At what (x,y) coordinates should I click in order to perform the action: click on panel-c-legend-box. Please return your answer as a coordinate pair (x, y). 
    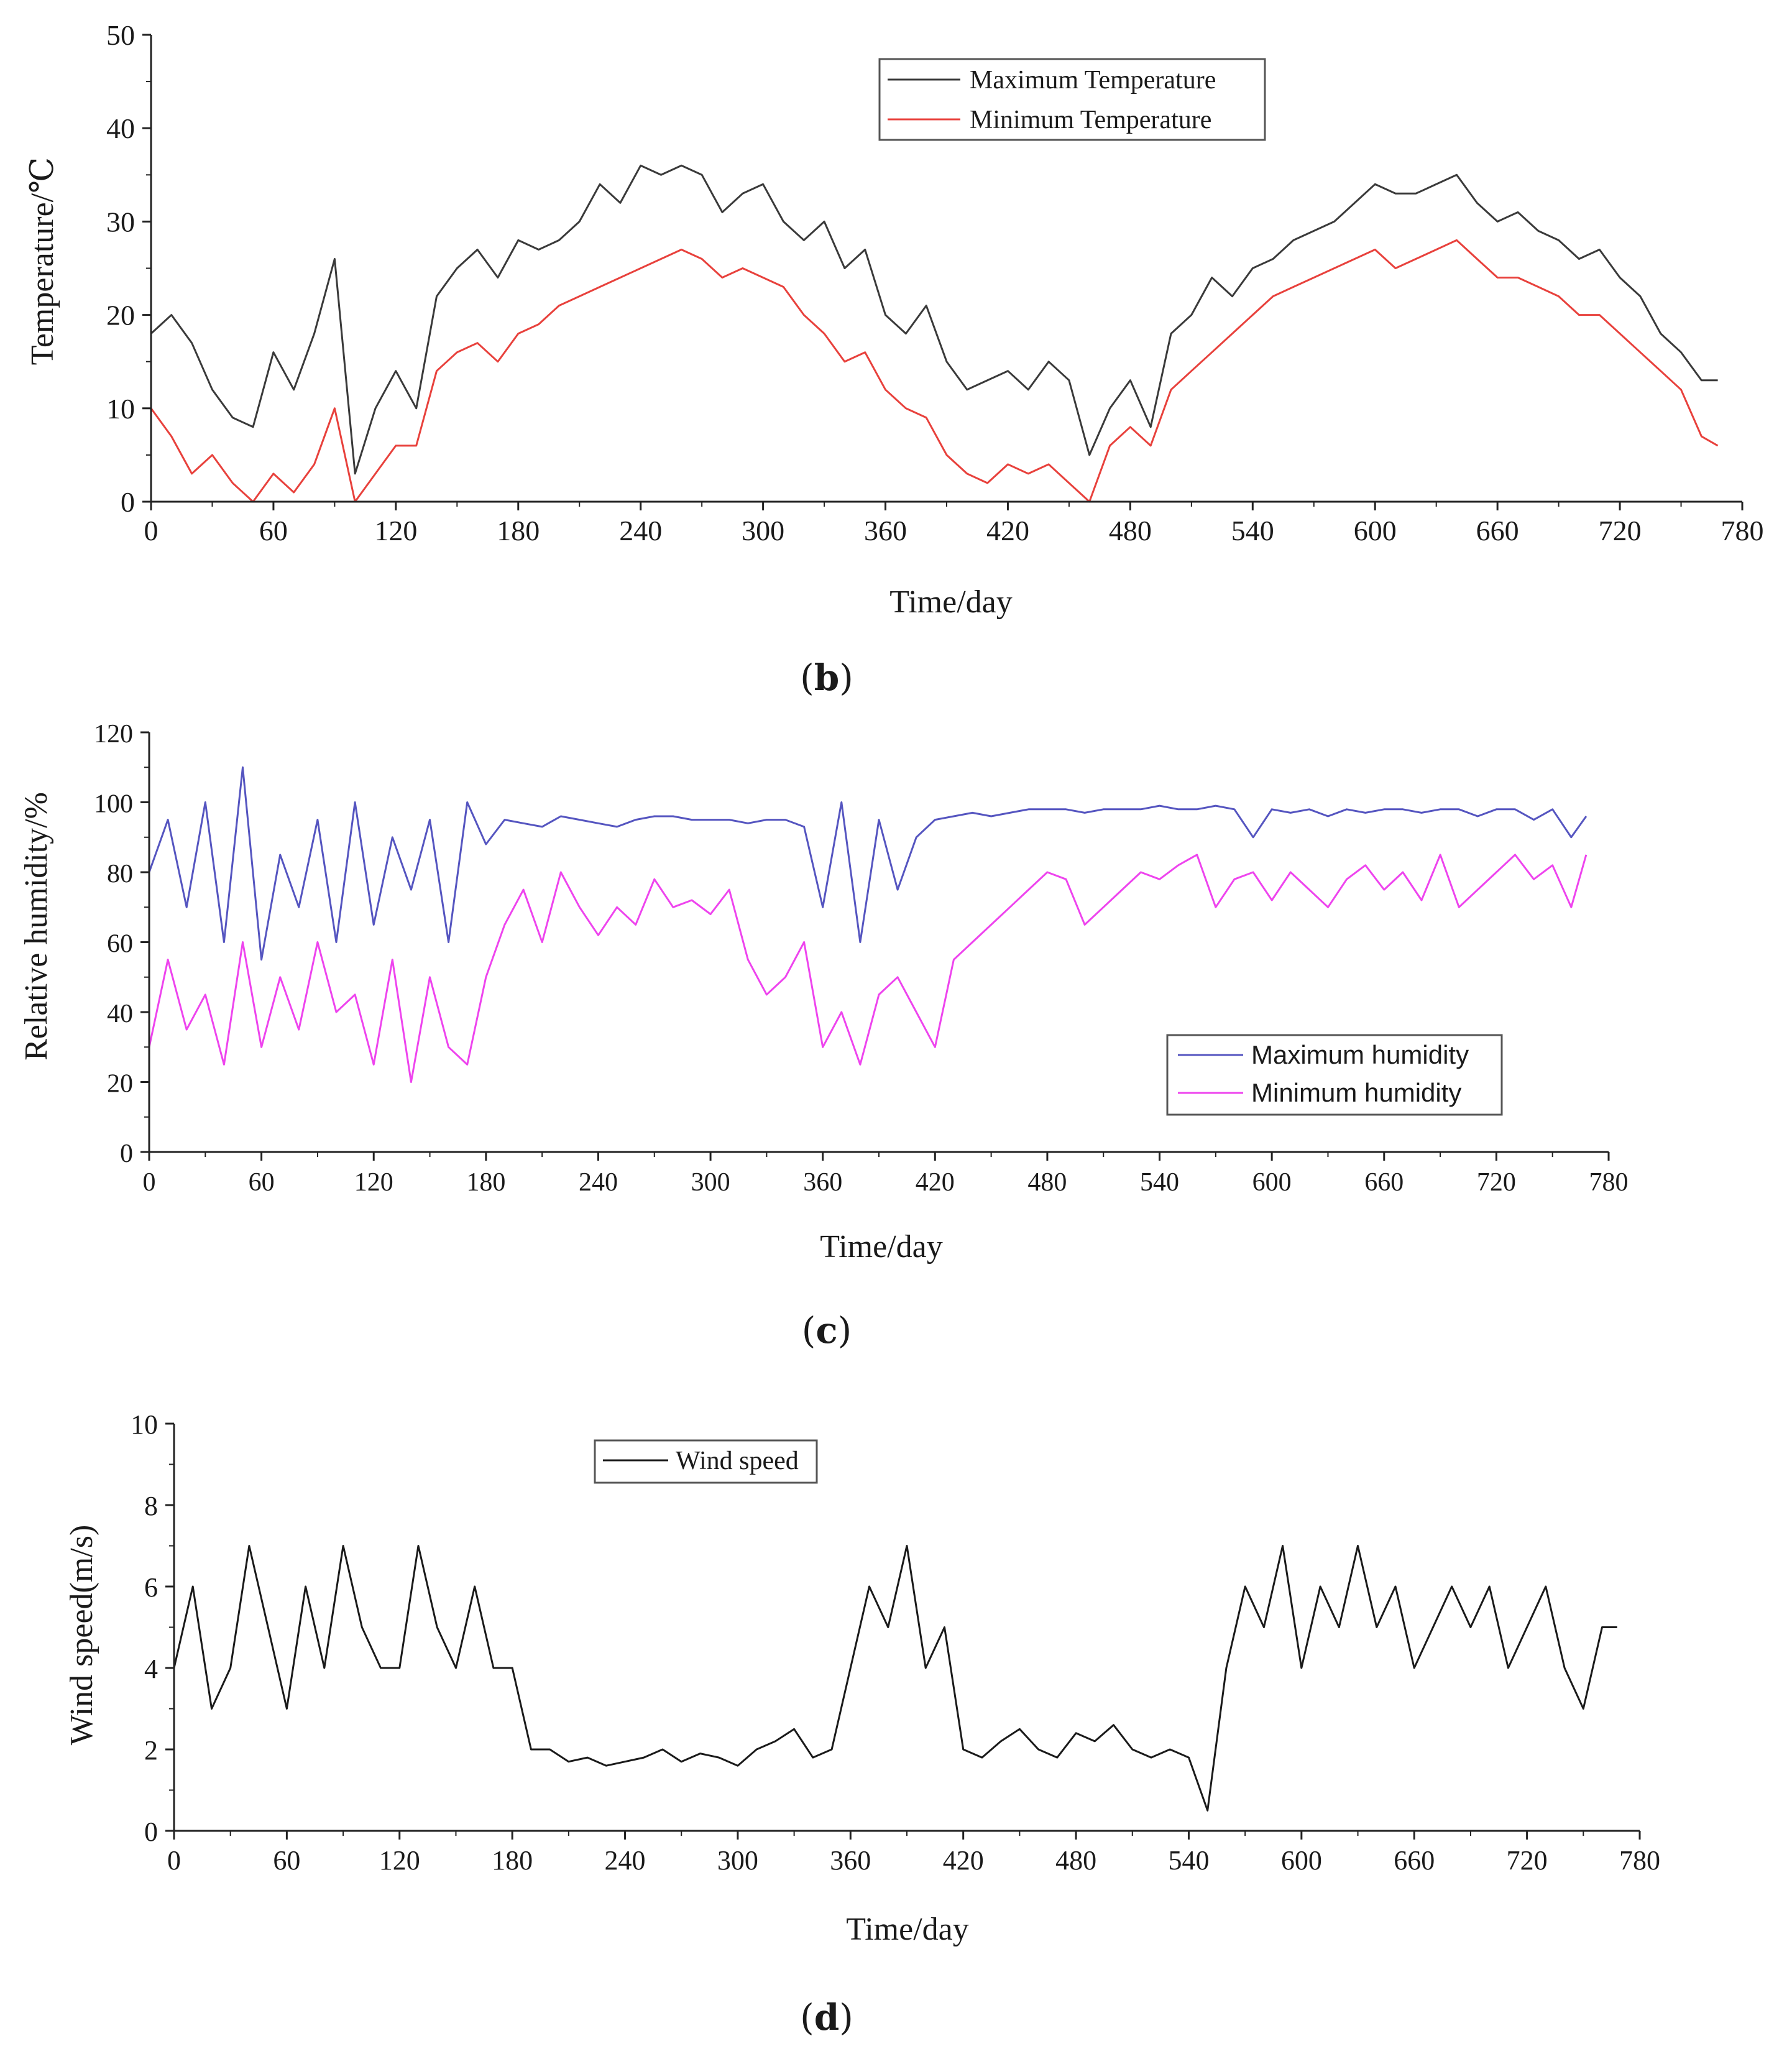
    Looking at the image, I should click on (1334, 1075).